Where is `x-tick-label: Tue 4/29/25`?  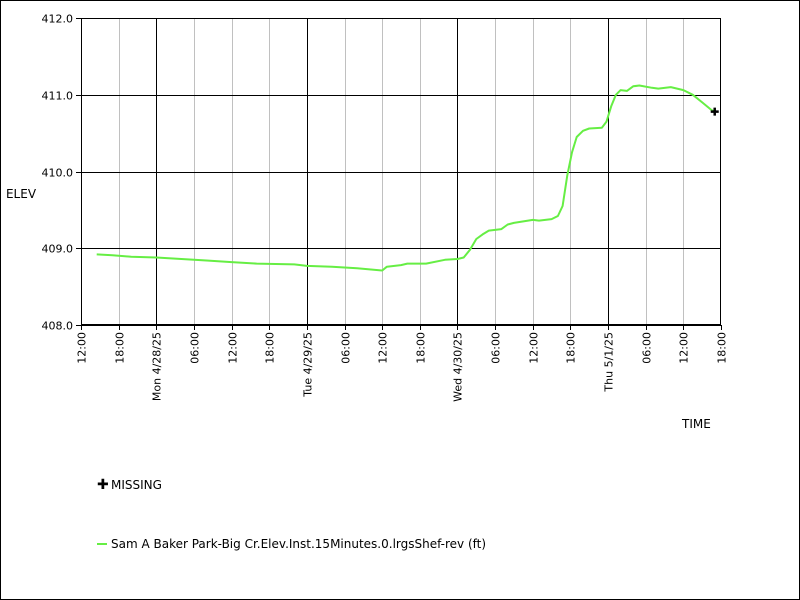
x-tick-label: Tue 4/29/25 is located at coordinates (308, 365).